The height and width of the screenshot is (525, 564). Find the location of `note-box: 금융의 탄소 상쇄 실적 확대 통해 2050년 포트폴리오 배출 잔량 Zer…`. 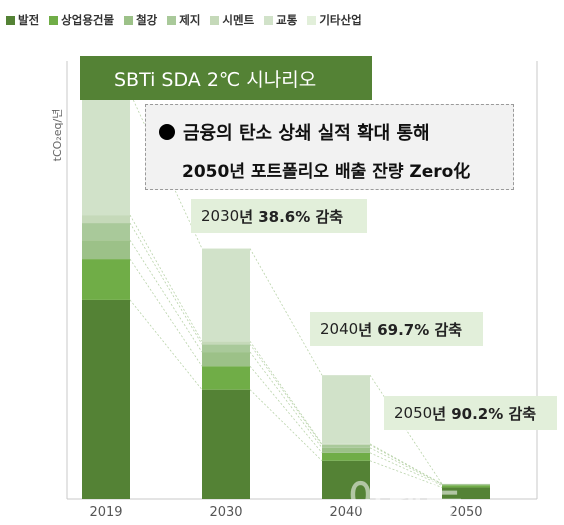

note-box: 금융의 탄소 상쇄 실적 확대 통해 2050년 포트폴리오 배출 잔량 Zer… is located at coordinates (329, 147).